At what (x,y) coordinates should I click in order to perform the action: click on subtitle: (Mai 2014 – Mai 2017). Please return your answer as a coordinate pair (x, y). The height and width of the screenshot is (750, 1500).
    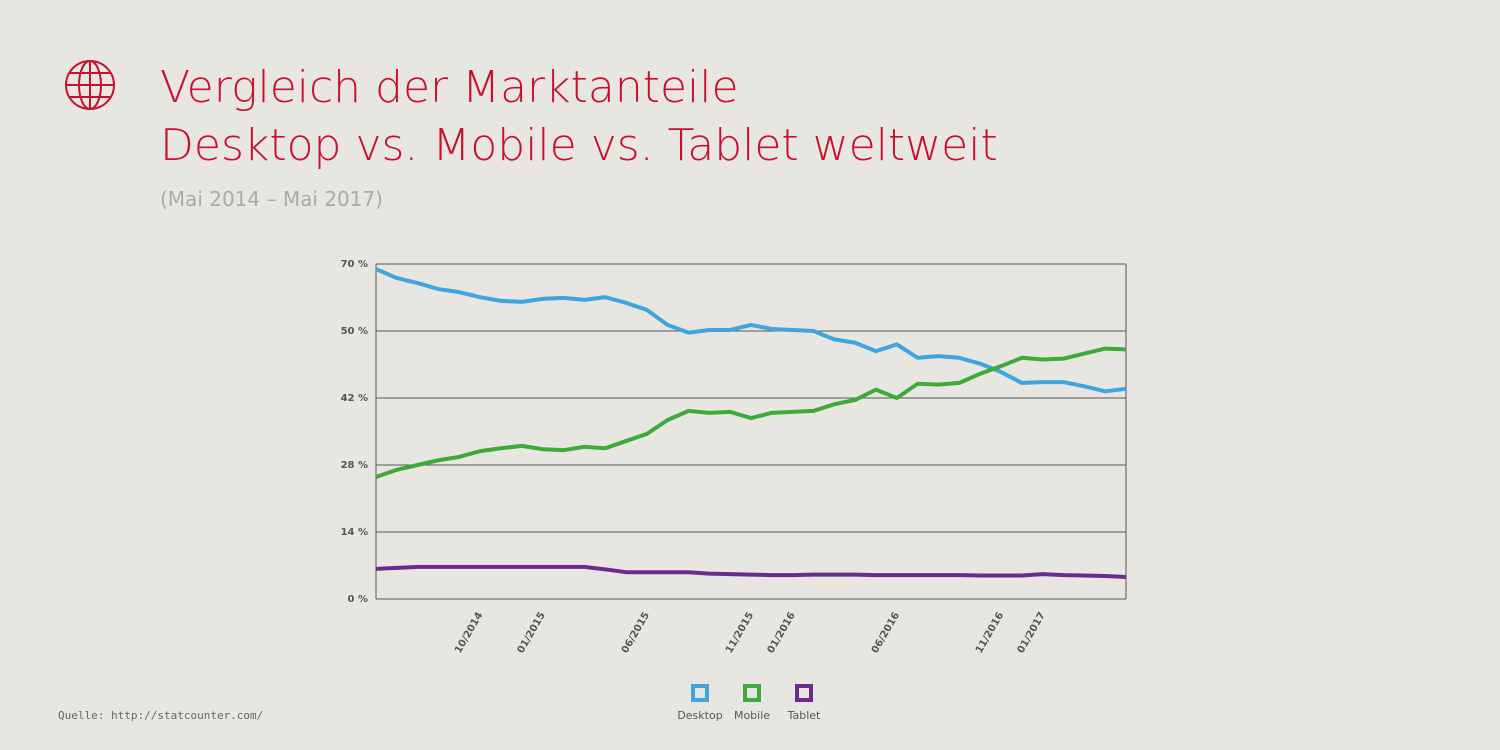
    Looking at the image, I should click on (271, 199).